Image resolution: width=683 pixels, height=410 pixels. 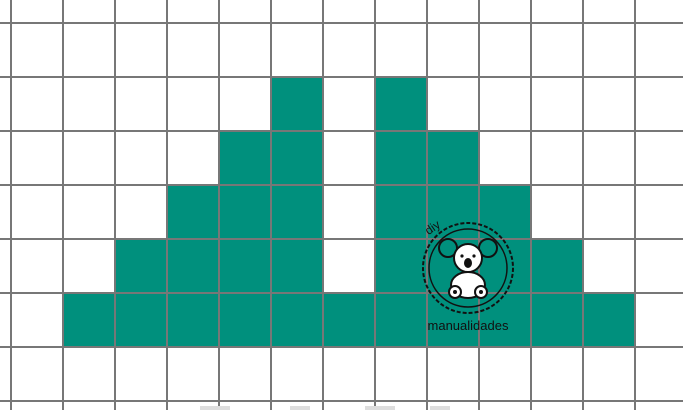 What do you see at coordinates (468, 325) in the screenshot?
I see `watermark-brand-bottom: manualidades` at bounding box center [468, 325].